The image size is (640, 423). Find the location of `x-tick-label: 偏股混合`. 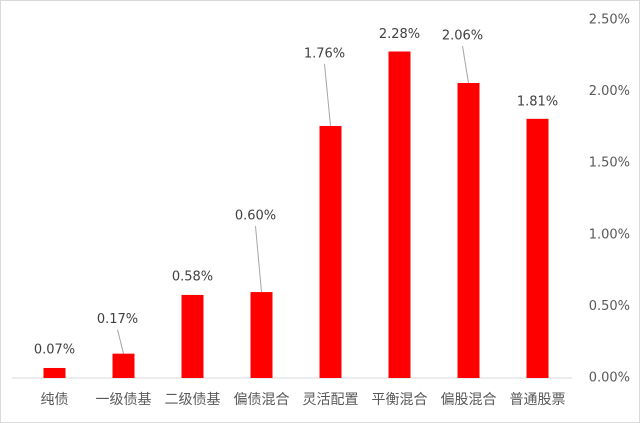

x-tick-label: 偏股混合 is located at coordinates (469, 400).